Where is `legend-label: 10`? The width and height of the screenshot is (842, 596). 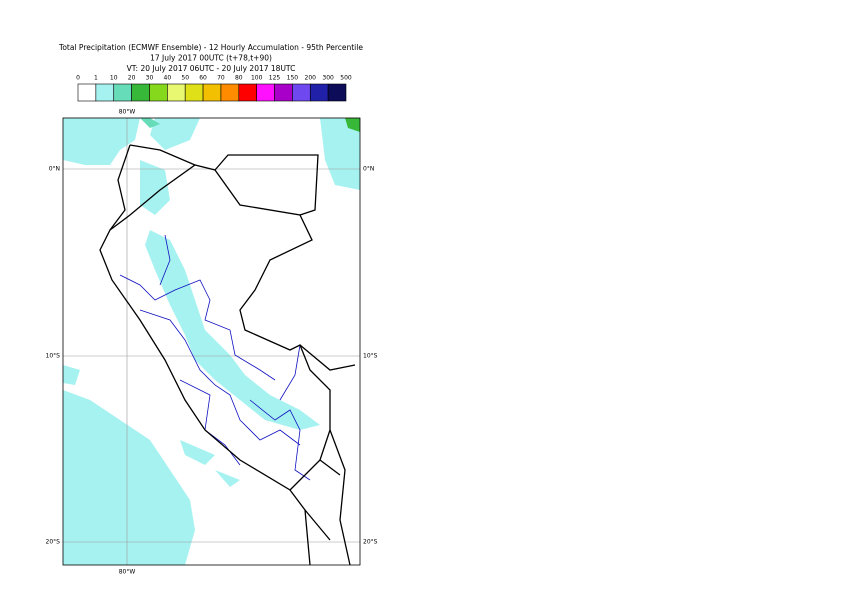
legend-label: 10 is located at coordinates (114, 78).